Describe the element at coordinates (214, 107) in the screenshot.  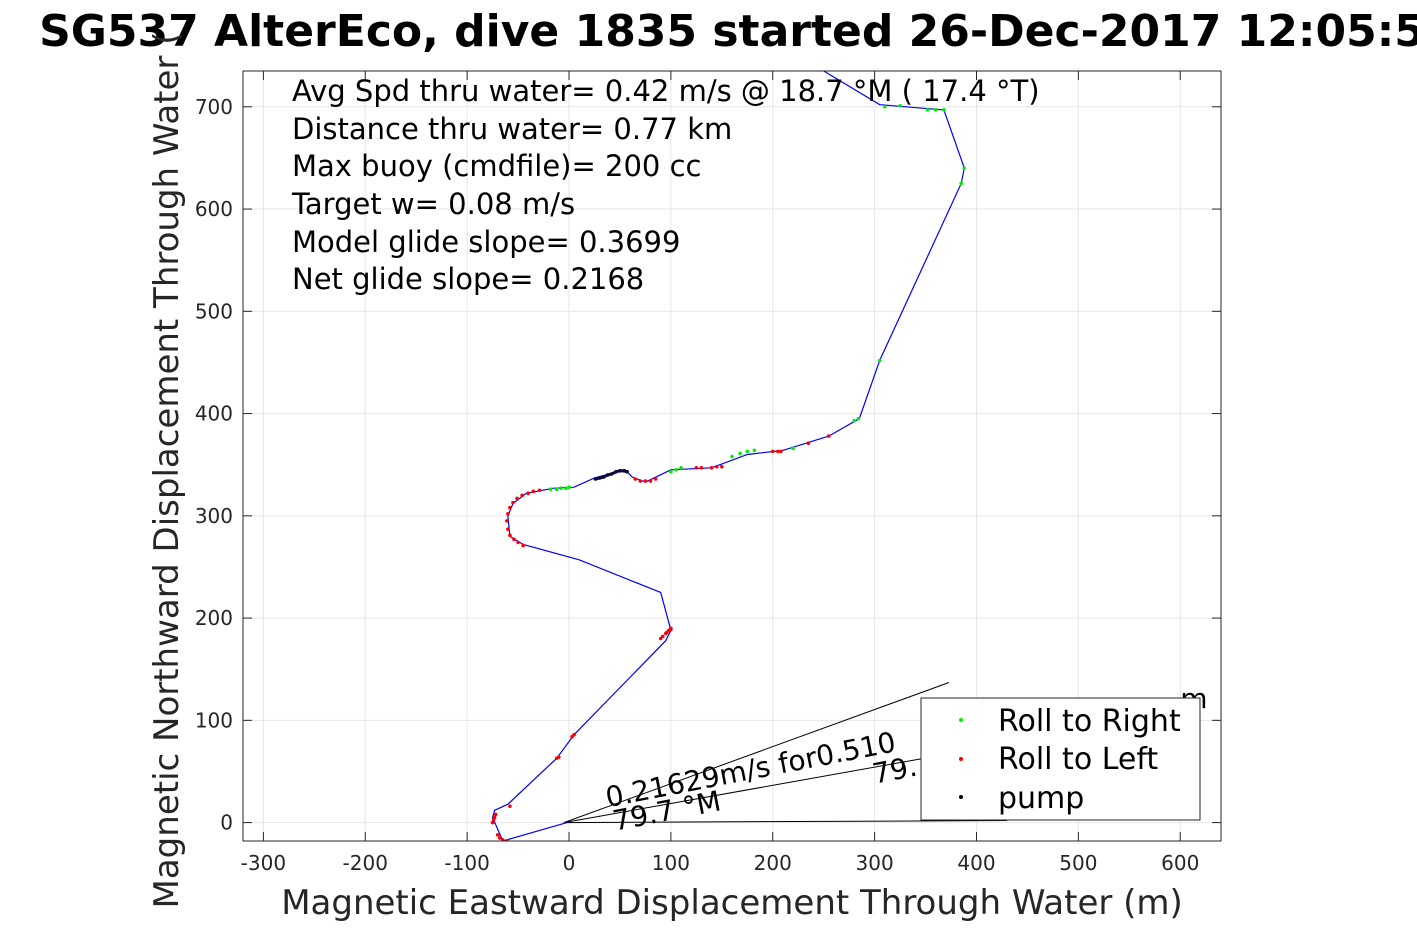
I see `y-tick-label: 700` at that location.